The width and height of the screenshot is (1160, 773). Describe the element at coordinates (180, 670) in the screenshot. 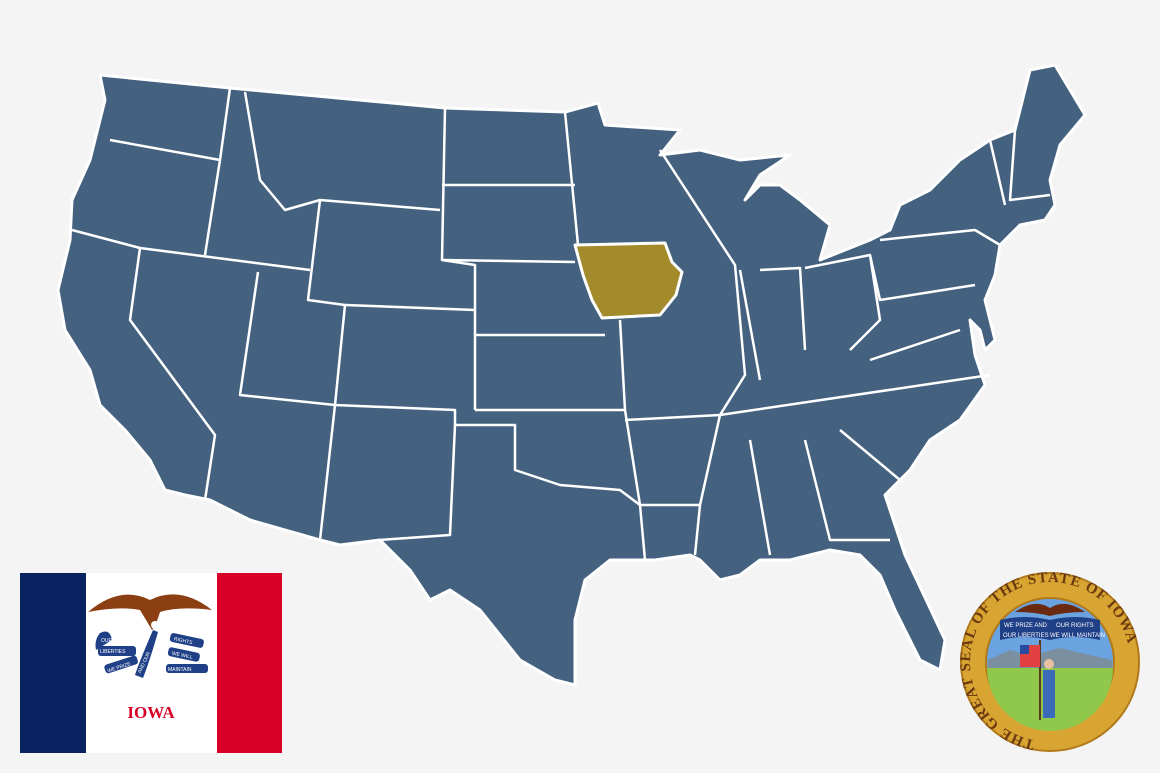

I see `svg-text: MAINTAIN` at that location.